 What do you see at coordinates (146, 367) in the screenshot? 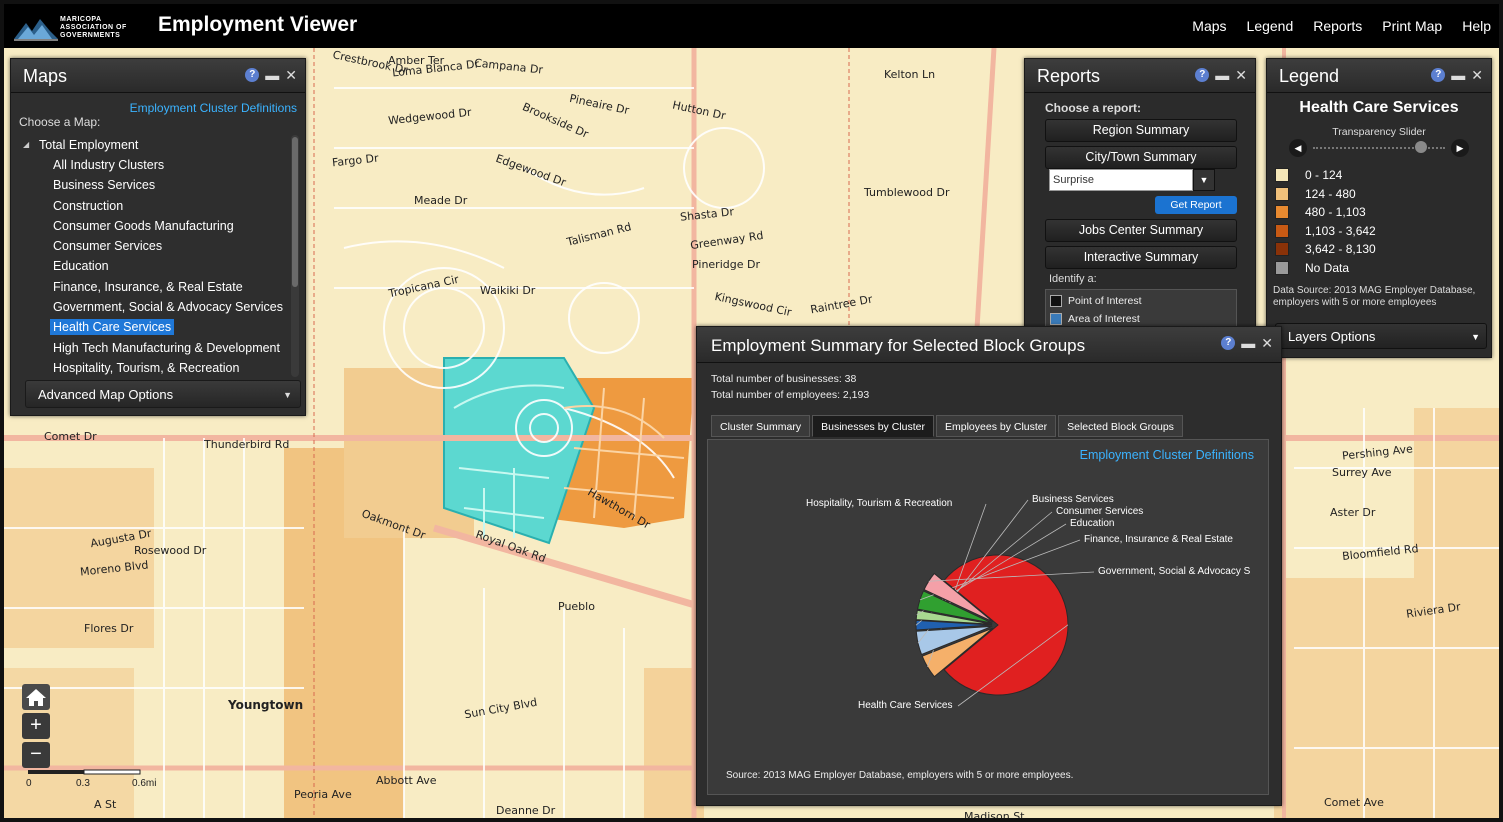
I see `map-item: Hospitality, Tourism, & Recreation` at bounding box center [146, 367].